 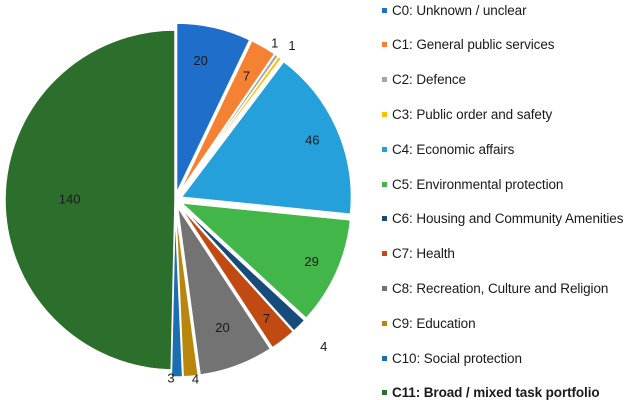 I want to click on data-label-c4: 46, so click(x=312, y=140).